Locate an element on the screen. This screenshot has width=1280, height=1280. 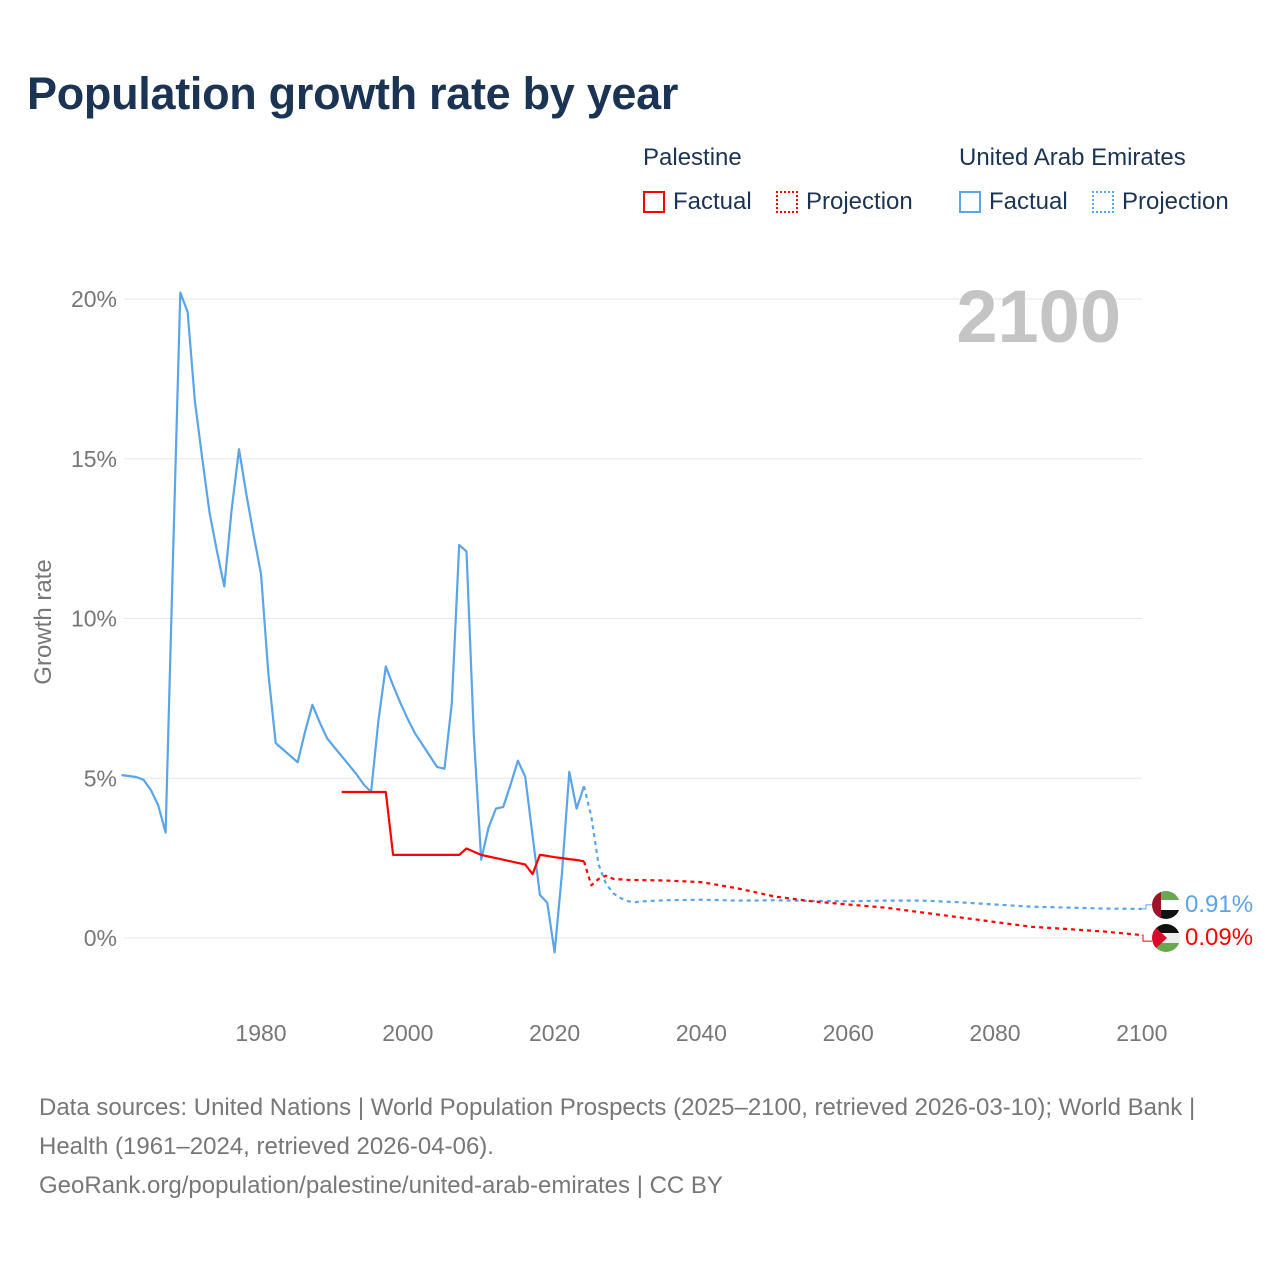
x-tick-label: 2060 is located at coordinates (848, 1033).